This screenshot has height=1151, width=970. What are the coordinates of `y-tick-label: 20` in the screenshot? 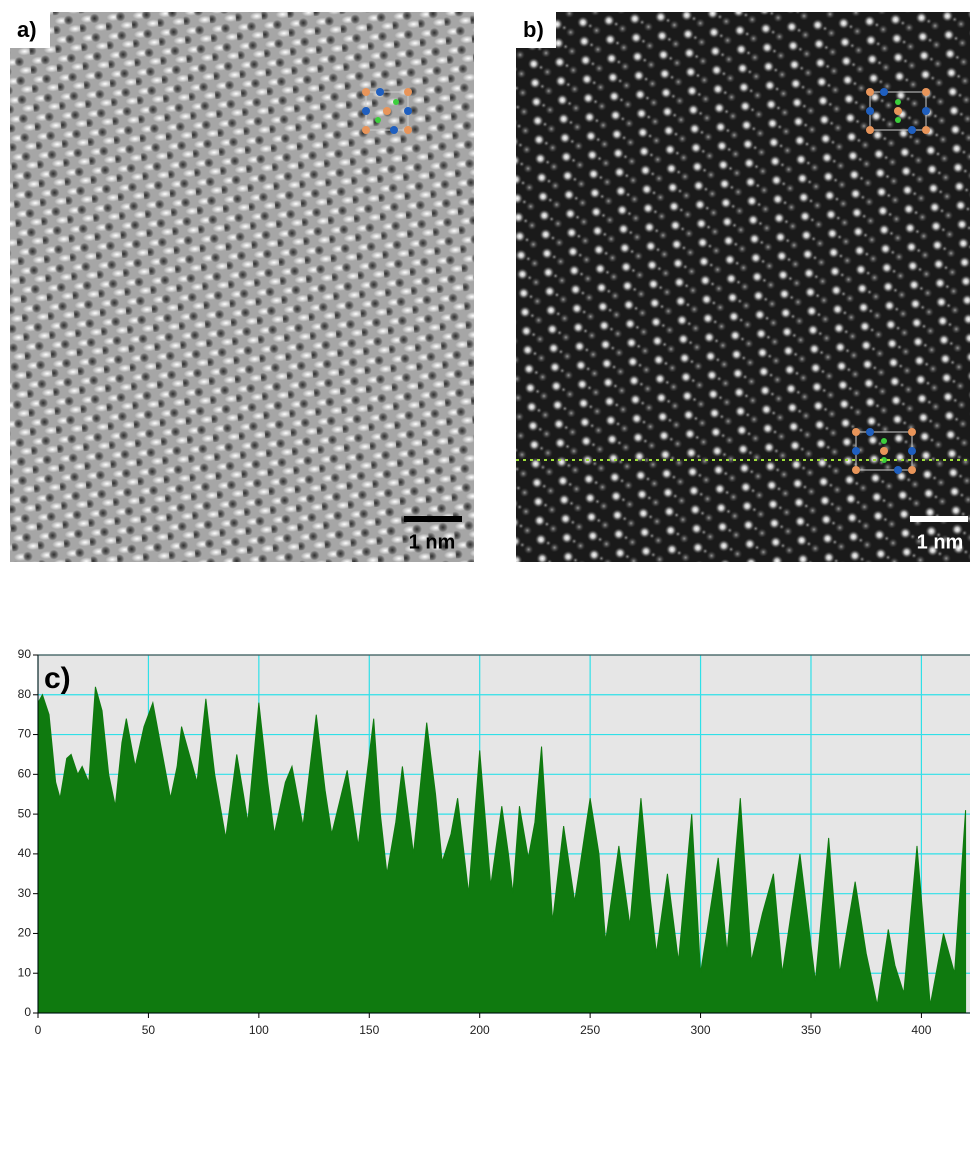 It's located at (25, 933).